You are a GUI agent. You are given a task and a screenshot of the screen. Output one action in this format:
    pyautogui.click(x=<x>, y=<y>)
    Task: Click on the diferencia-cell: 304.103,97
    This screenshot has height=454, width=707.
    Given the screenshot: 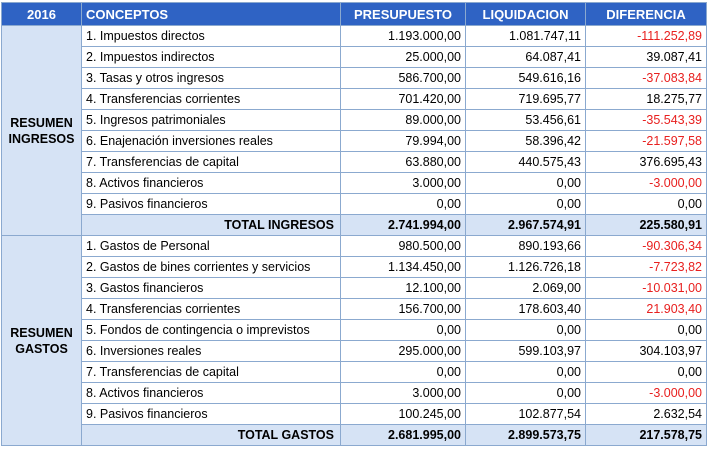 What is the action you would take?
    pyautogui.click(x=646, y=351)
    